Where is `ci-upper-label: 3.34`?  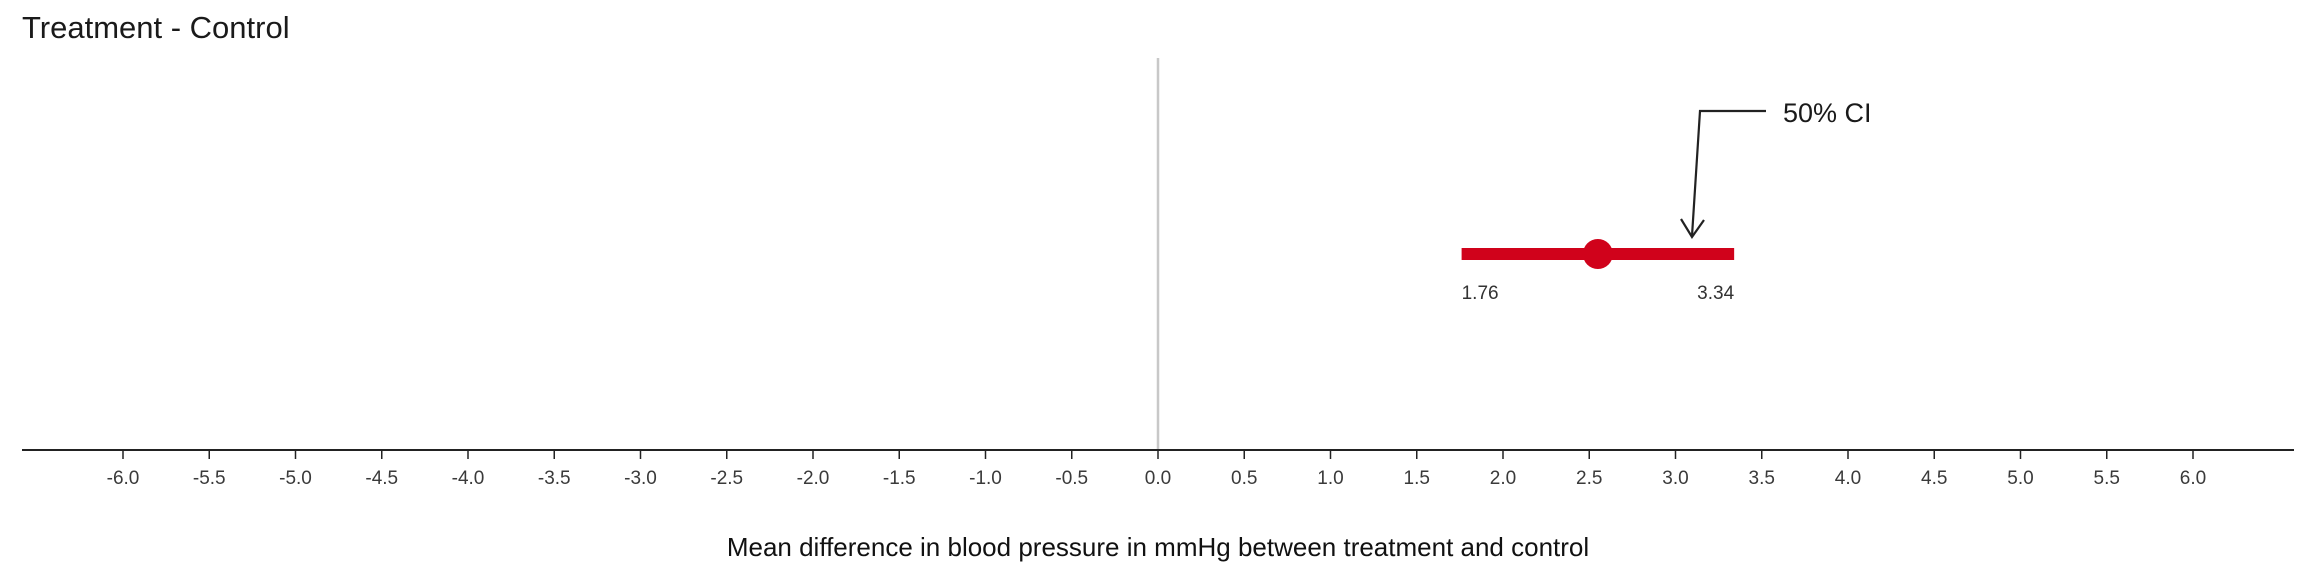
ci-upper-label: 3.34 is located at coordinates (1715, 293).